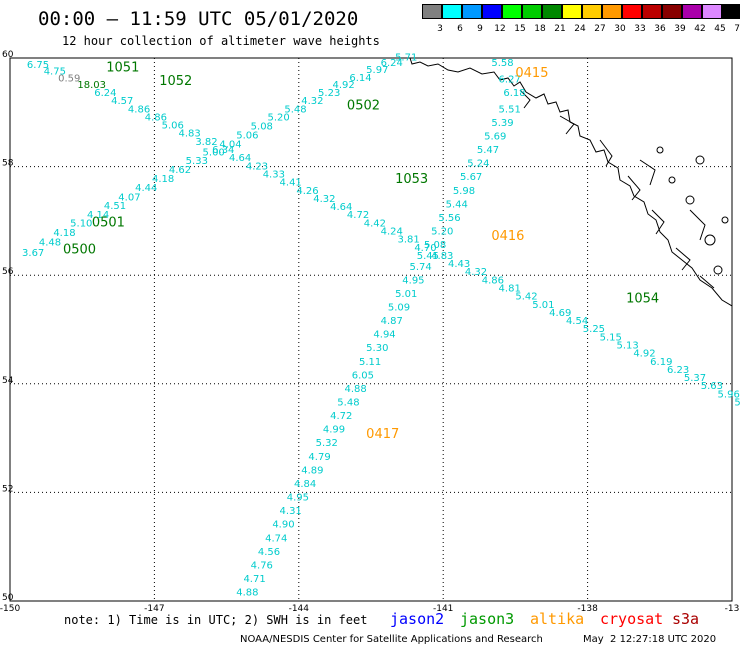  I want to click on legend-label: 70, so click(737, 29).